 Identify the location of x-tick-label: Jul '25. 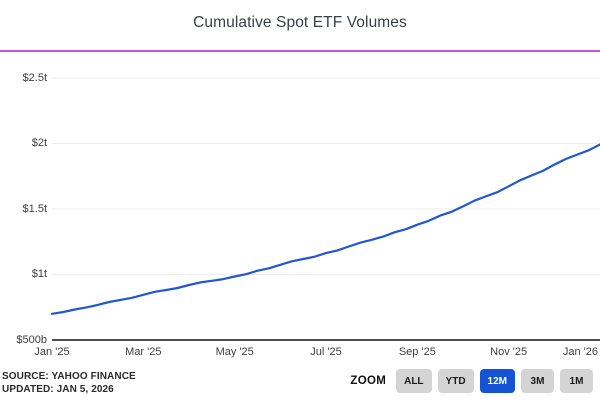
(326, 352).